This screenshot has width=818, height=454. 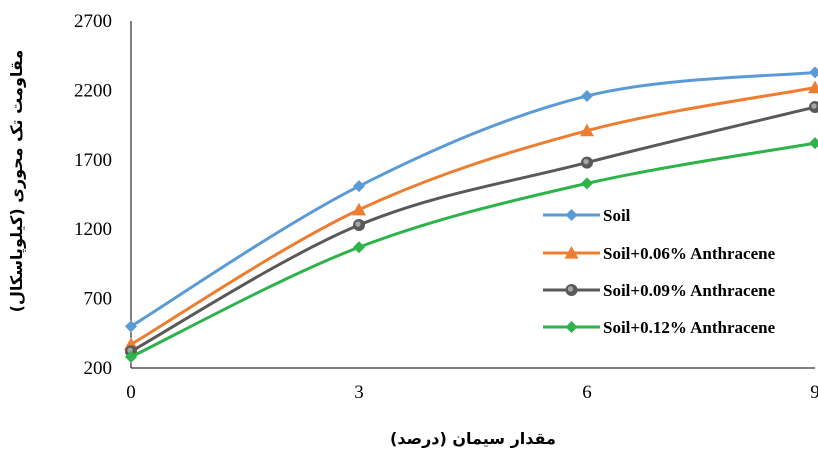 I want to click on y-axis-title: مقاومت تک محوری (کیلوپاسکال), so click(x=17, y=181).